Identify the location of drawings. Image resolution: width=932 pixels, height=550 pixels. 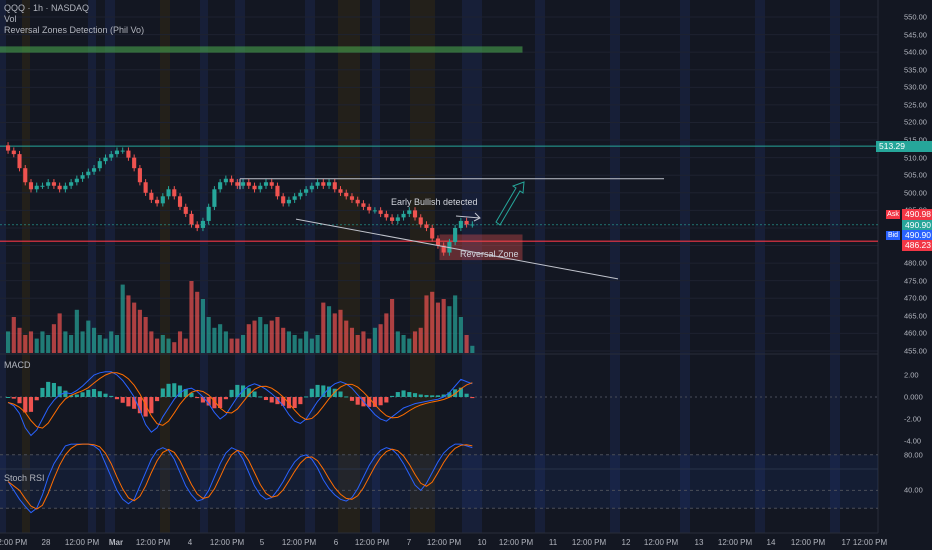
(451, 229).